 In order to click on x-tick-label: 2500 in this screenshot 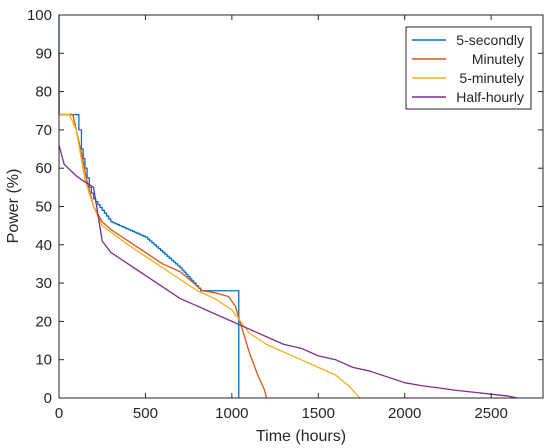, I will do `click(490, 413)`.